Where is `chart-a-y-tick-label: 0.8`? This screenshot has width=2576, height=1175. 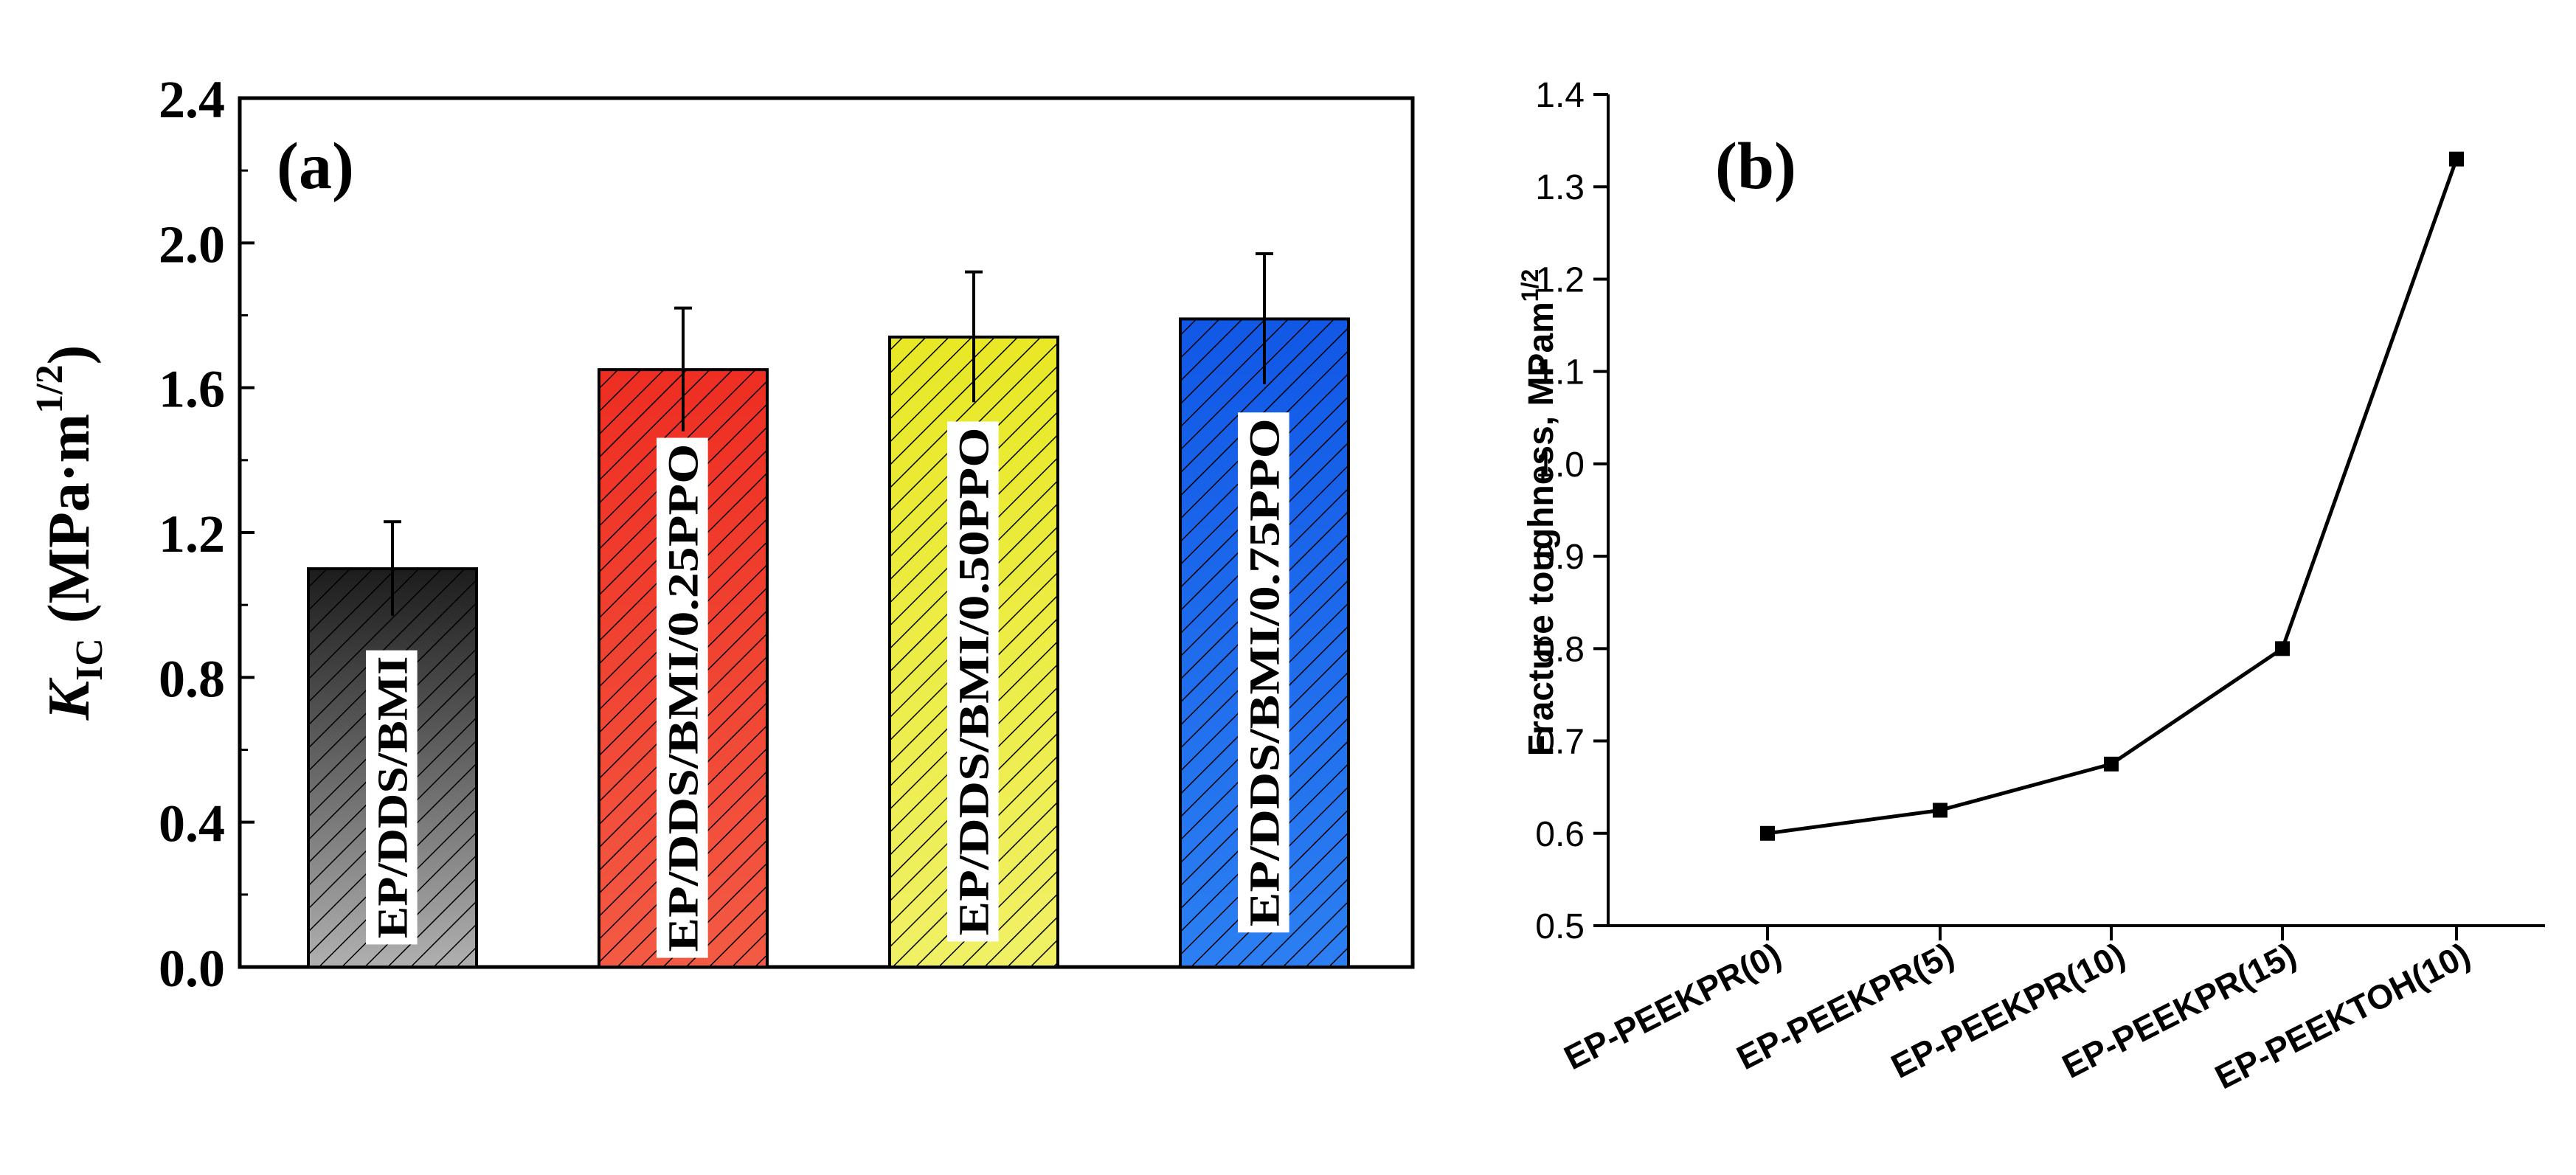
chart-a-y-tick-label: 0.8 is located at coordinates (192, 678).